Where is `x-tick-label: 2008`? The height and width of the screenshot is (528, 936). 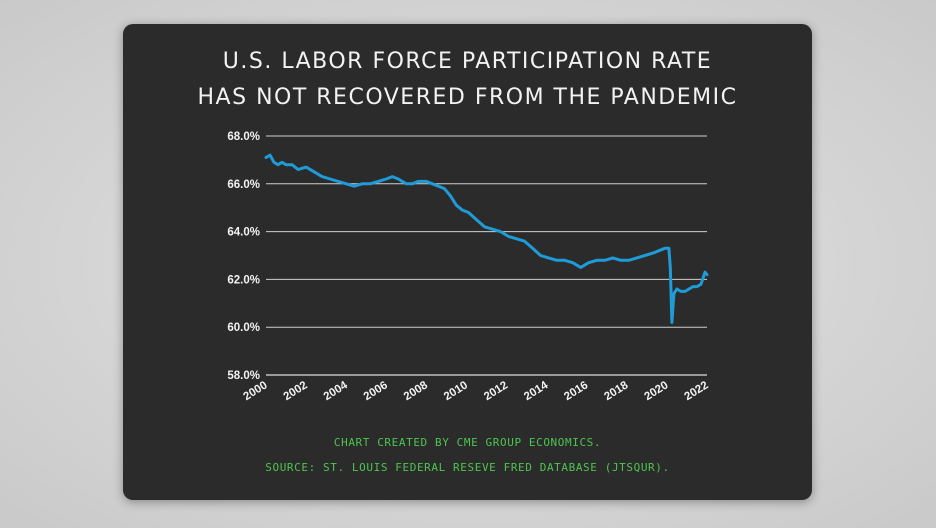 x-tick-label: 2008 is located at coordinates (416, 391).